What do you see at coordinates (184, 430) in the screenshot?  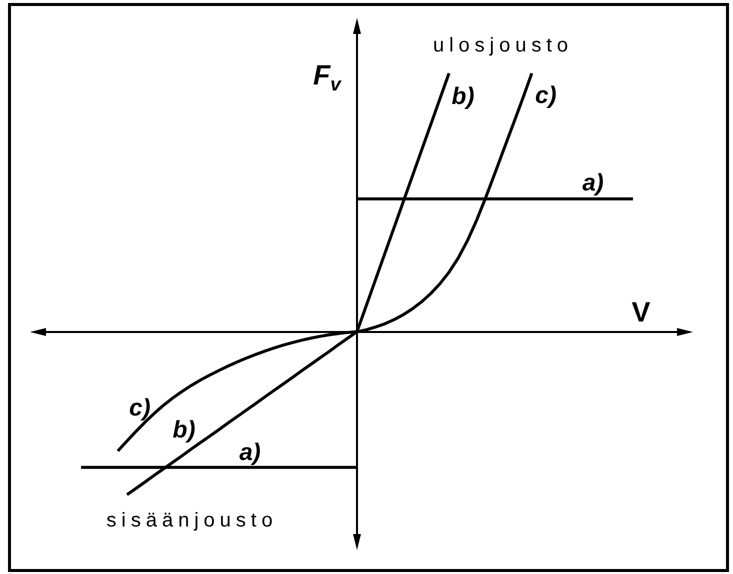 I see `series-label: b)` at bounding box center [184, 430].